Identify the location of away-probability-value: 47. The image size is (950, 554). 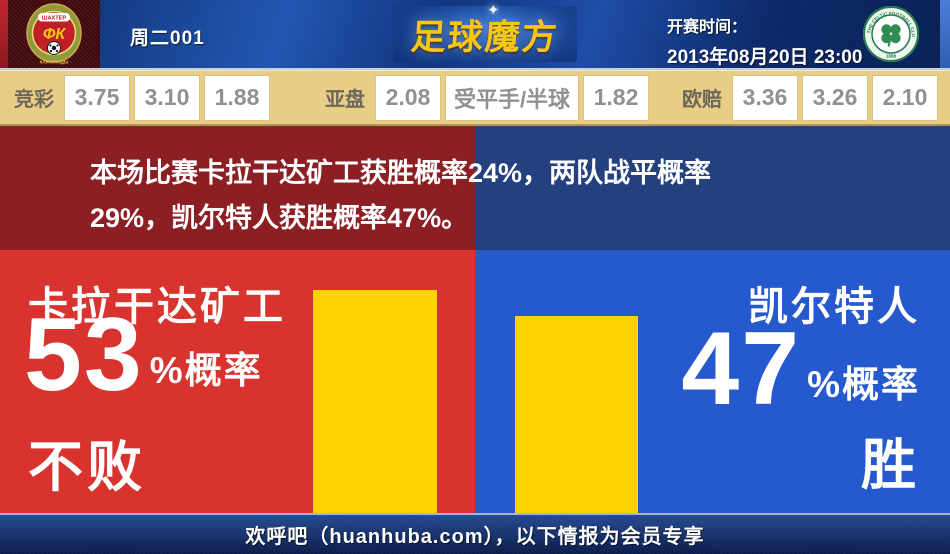
(741, 369).